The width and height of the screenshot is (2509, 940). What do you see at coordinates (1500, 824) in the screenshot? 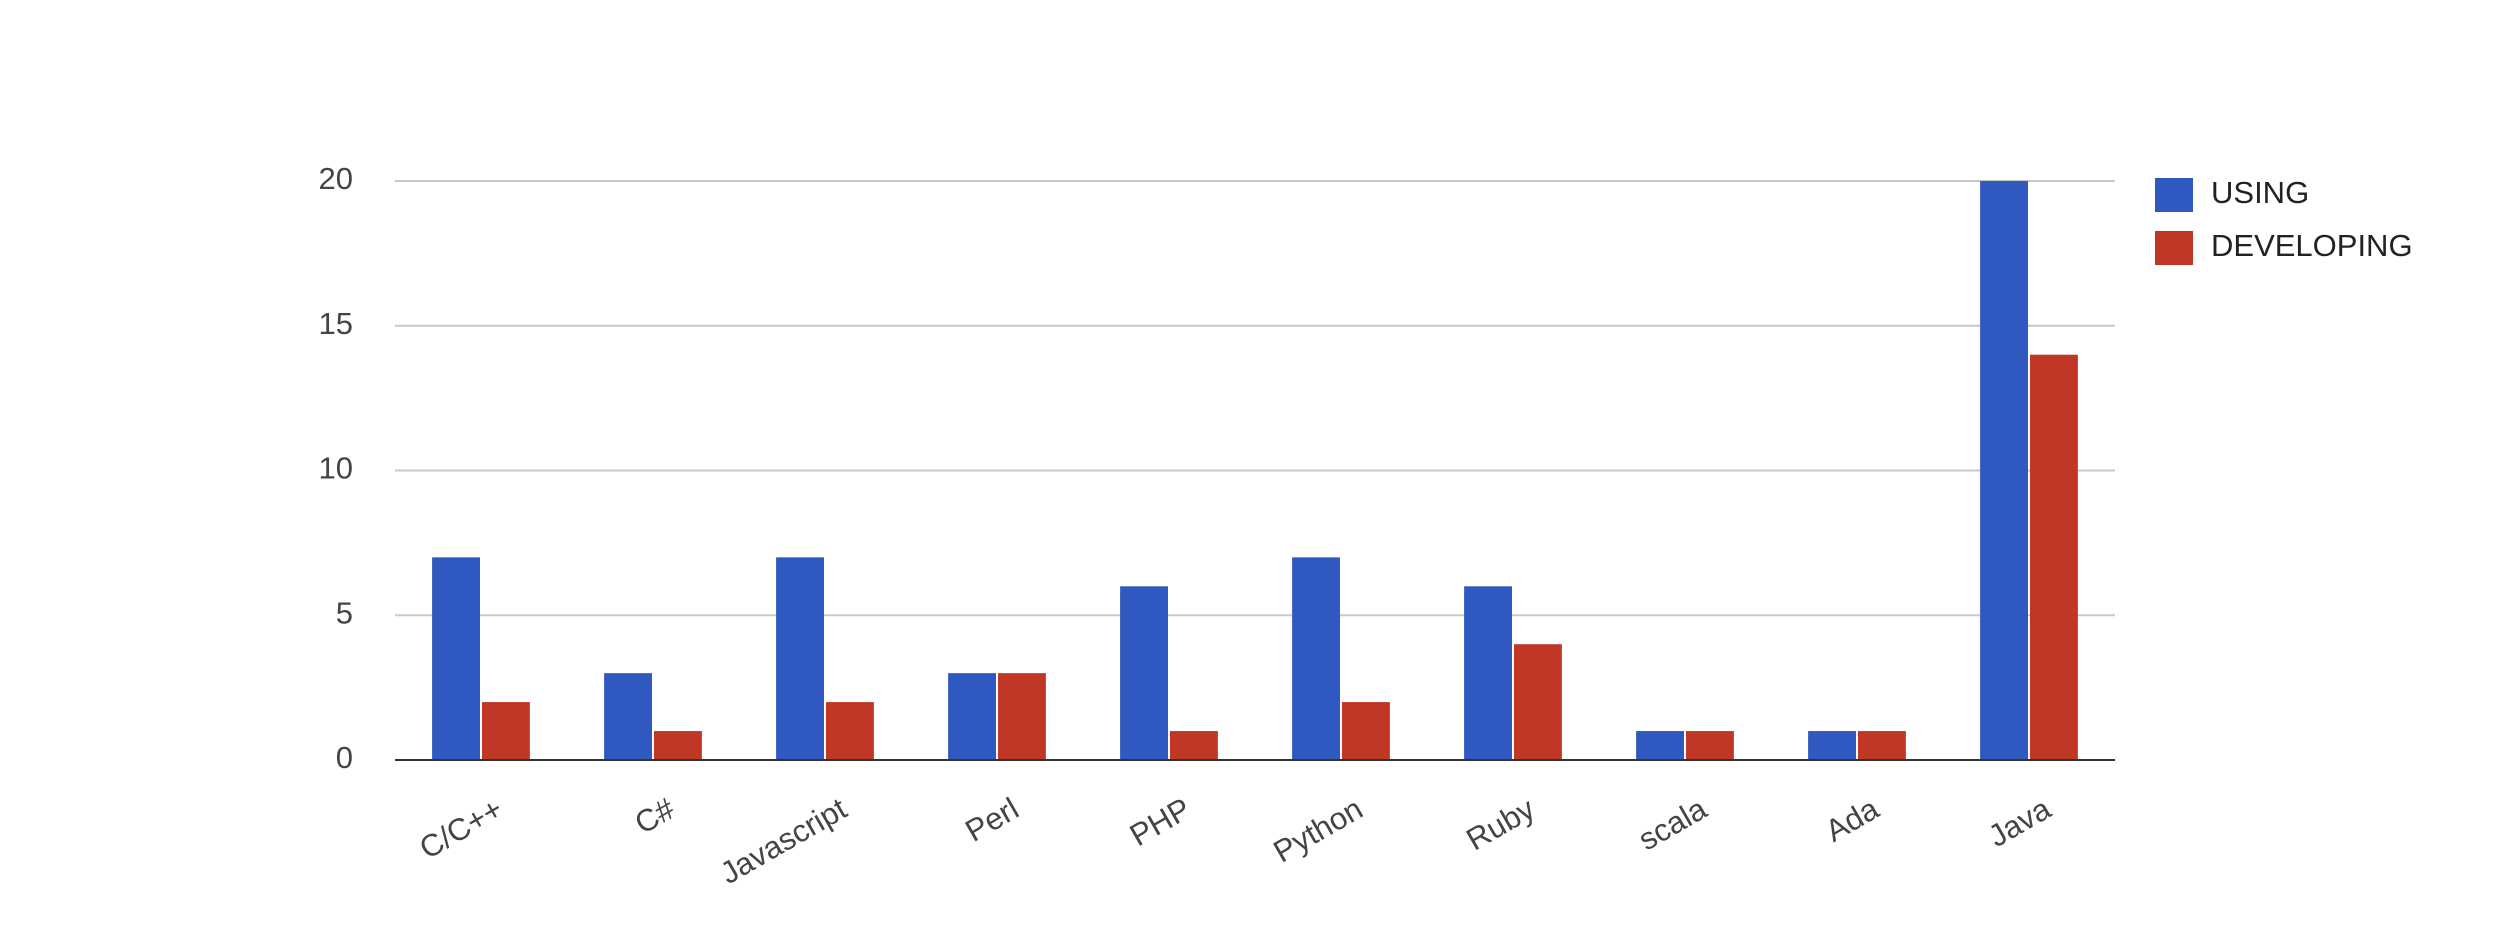
I see `x-tick-label: Ruby` at bounding box center [1500, 824].